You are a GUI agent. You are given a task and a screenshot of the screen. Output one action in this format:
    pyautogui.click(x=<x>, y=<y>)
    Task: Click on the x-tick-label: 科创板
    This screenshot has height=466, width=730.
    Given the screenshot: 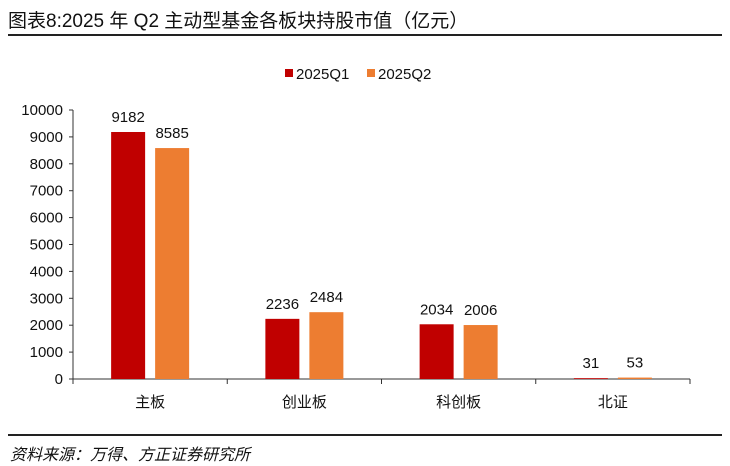 What is the action you would take?
    pyautogui.click(x=458, y=402)
    